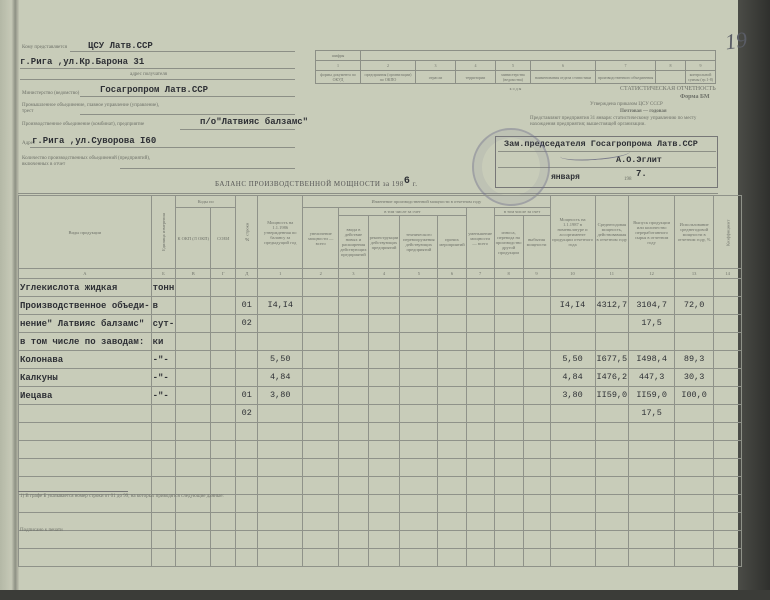 The image size is (770, 600). I want to click on cell-unit: ки, so click(163, 341).